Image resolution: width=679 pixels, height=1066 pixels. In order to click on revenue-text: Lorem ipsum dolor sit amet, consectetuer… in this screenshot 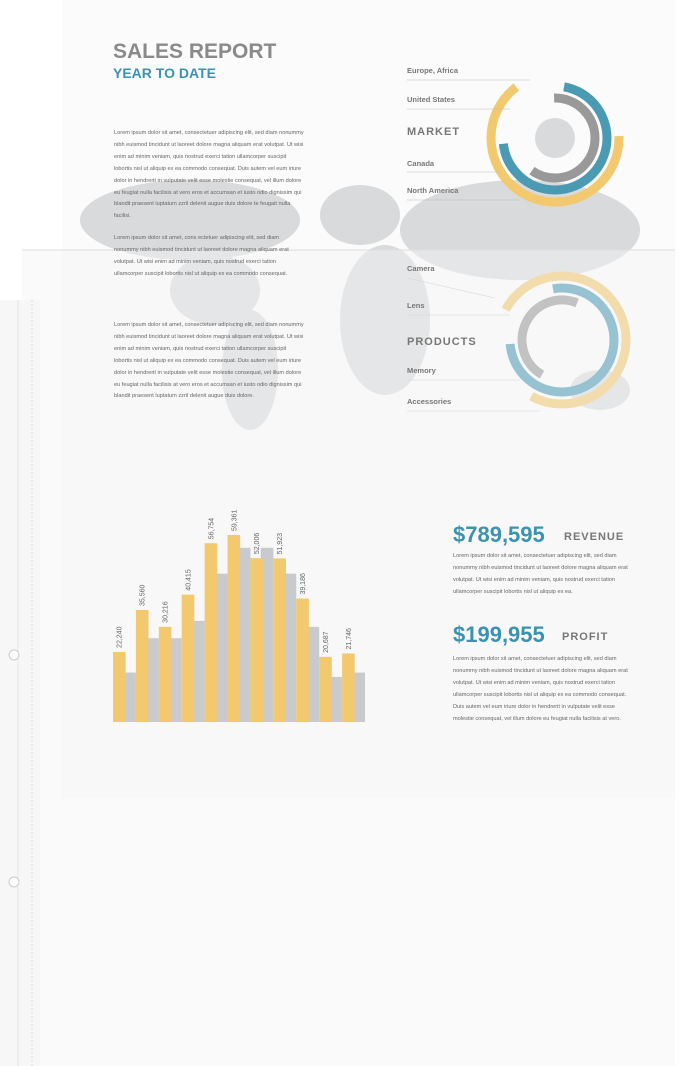, I will do `click(540, 574)`.